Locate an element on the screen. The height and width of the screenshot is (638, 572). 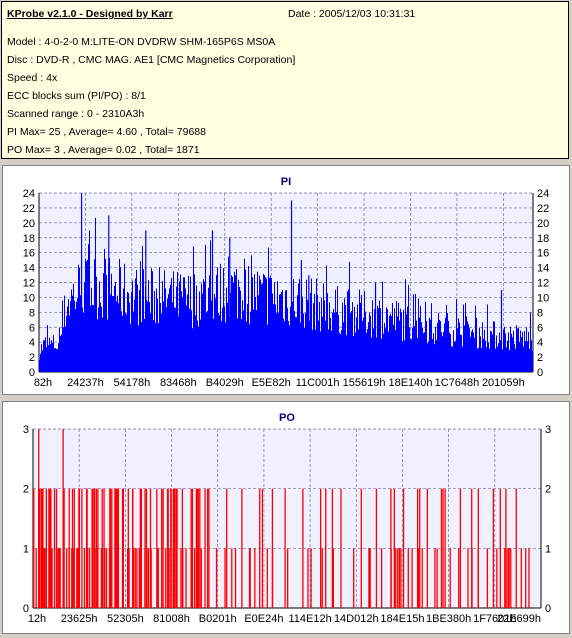
x-tick-label: 155619h is located at coordinates (364, 383).